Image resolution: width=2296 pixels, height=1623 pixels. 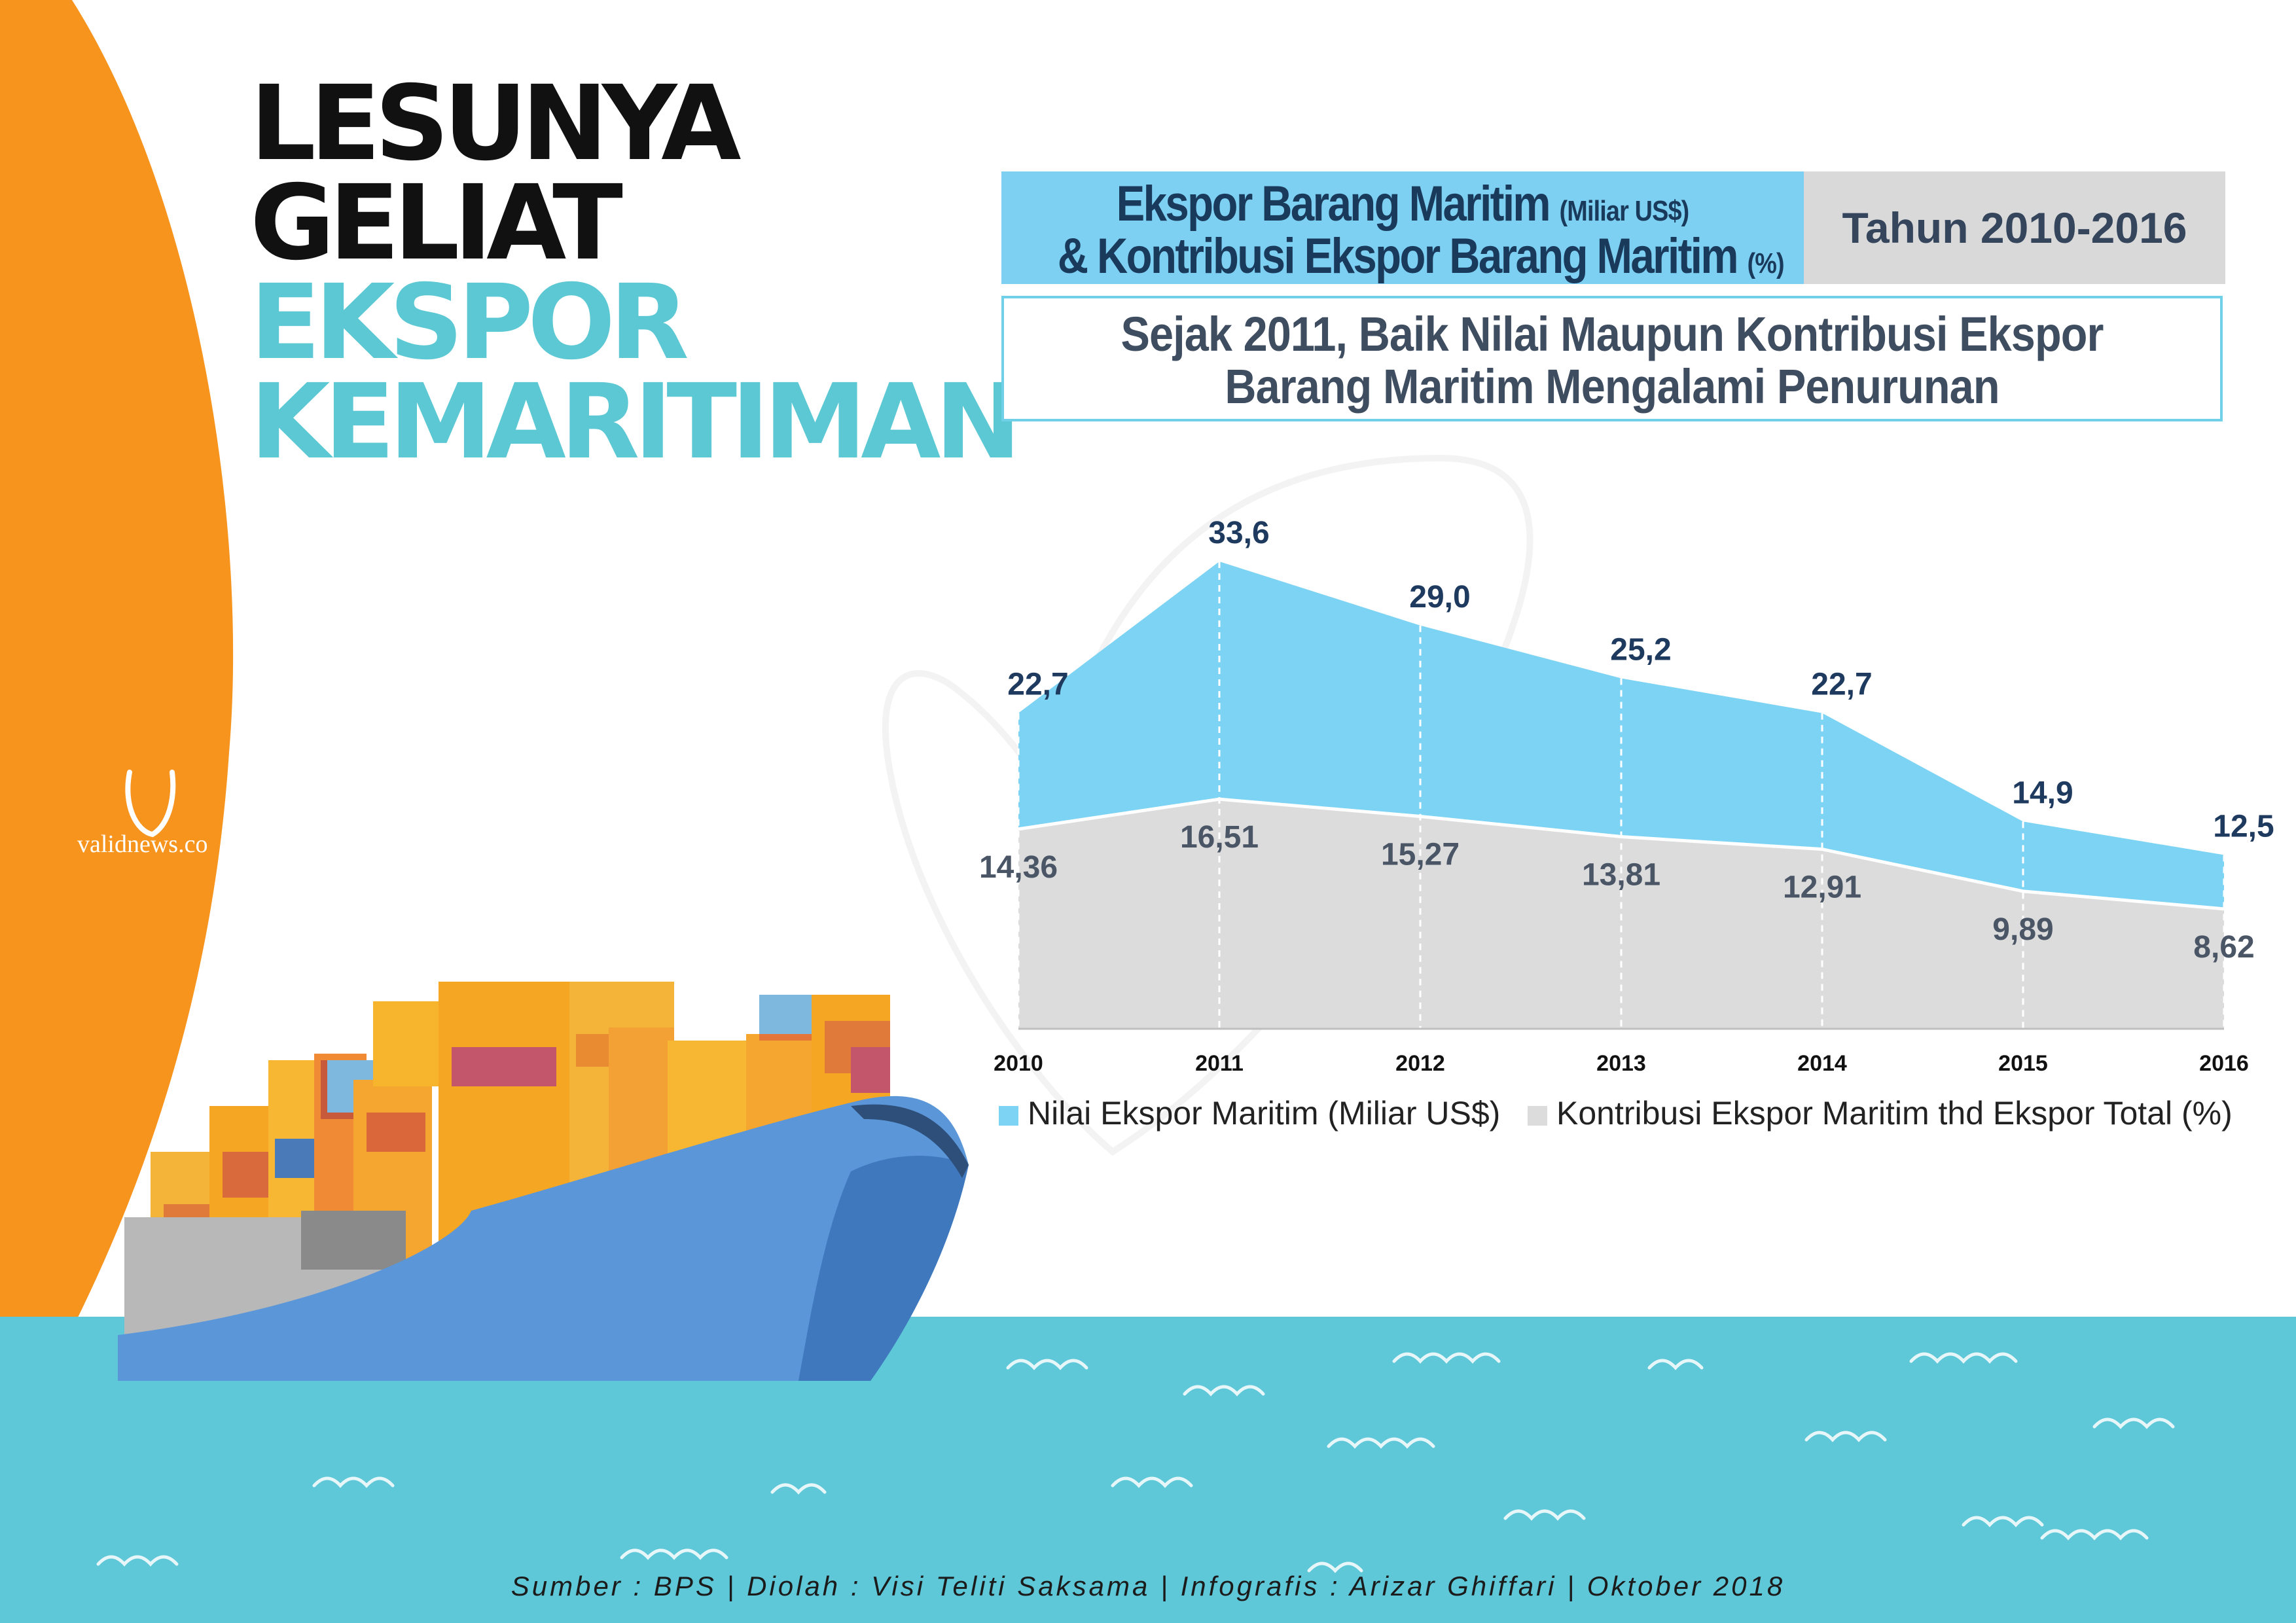 What do you see at coordinates (543, 1181) in the screenshot?
I see `ship-illustration` at bounding box center [543, 1181].